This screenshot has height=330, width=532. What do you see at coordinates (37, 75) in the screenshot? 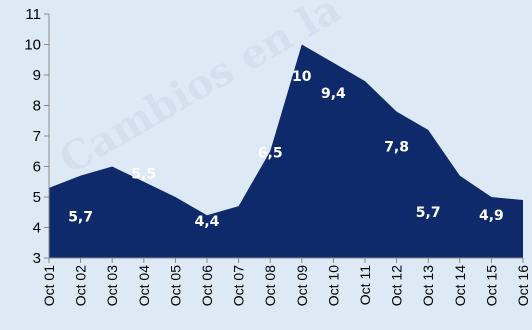
I see `y-tick-label: 9` at bounding box center [37, 75].